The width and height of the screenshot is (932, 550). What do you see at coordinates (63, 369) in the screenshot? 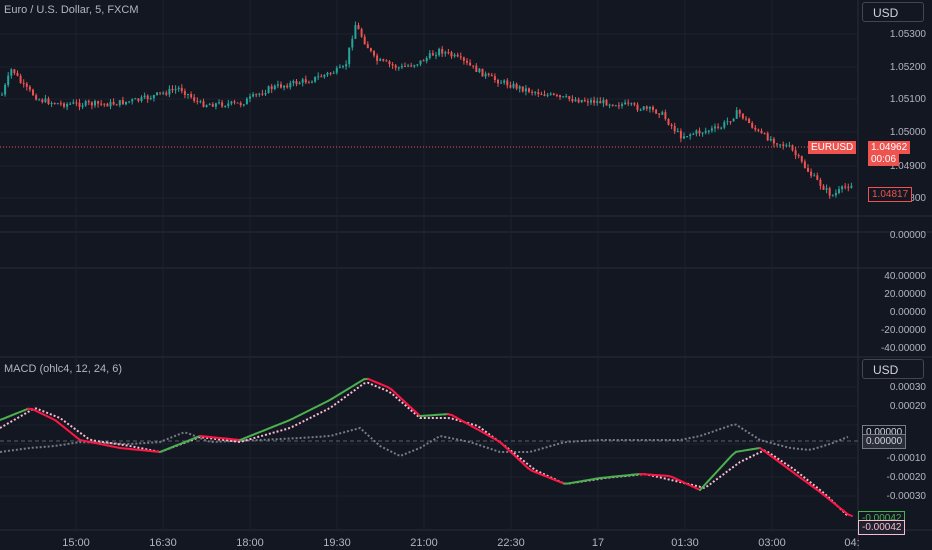
I see `macd-title: MACD (ohlc4, 12, 24, 6)` at bounding box center [63, 369].